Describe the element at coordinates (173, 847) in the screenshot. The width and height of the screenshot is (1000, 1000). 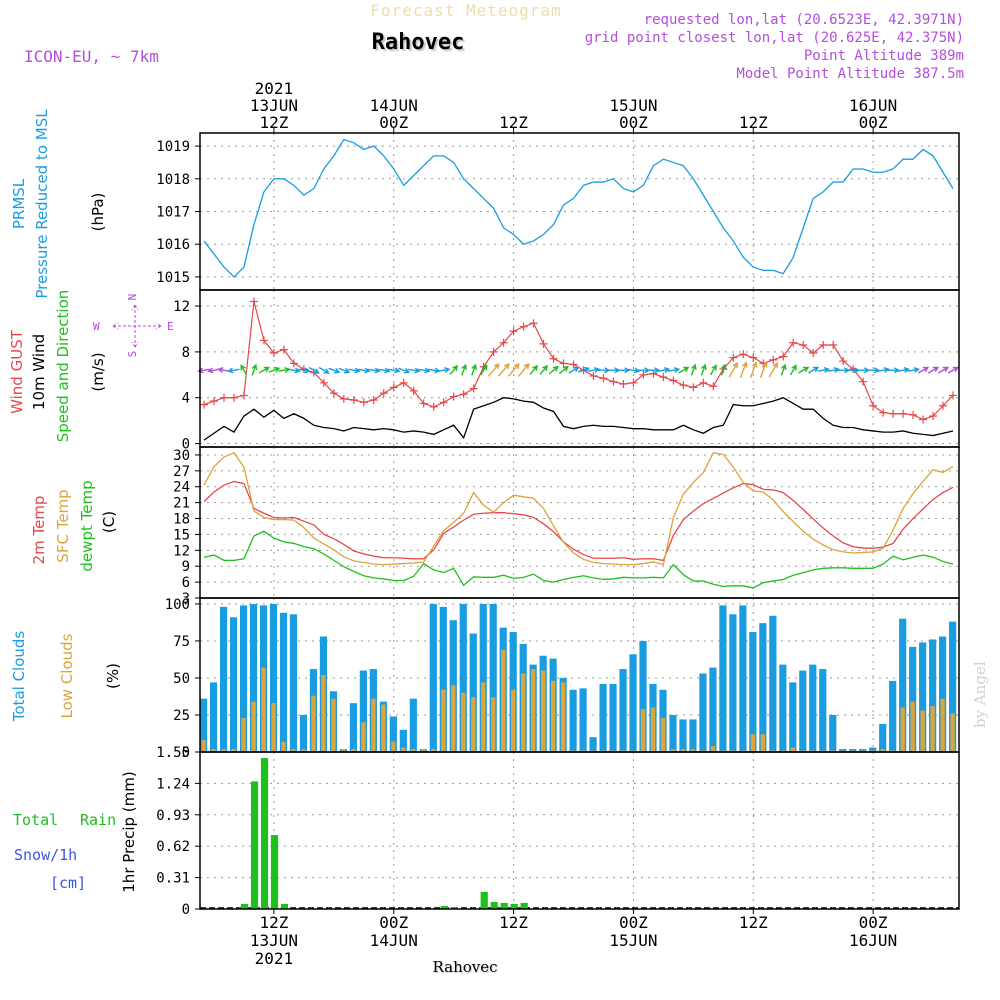
I see `precipitation-tick-label: 0.62` at that location.